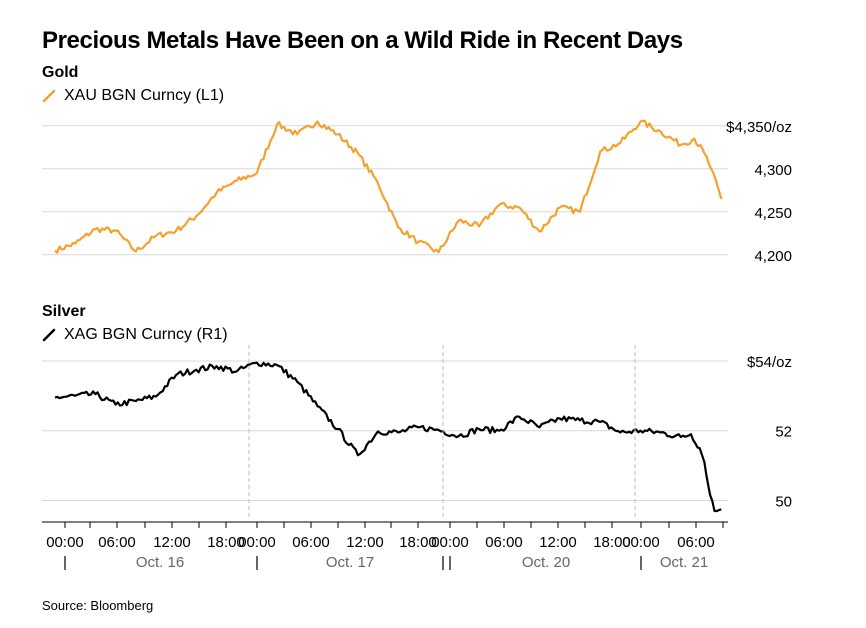 The width and height of the screenshot is (866, 628). What do you see at coordinates (60, 72) in the screenshot?
I see `gold-panel-title: Gold` at bounding box center [60, 72].